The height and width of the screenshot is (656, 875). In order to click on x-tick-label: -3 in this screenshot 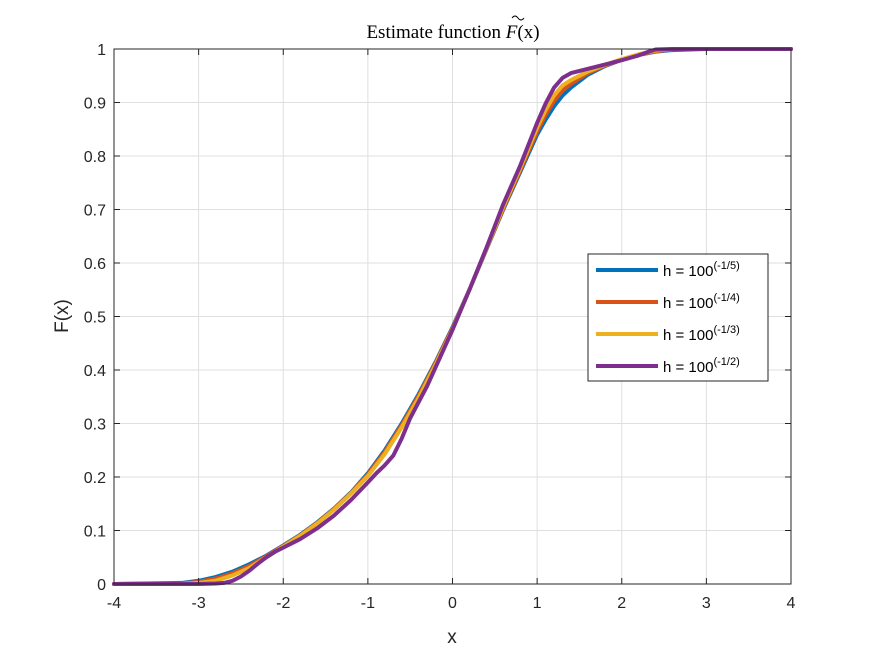, I will do `click(199, 603)`.